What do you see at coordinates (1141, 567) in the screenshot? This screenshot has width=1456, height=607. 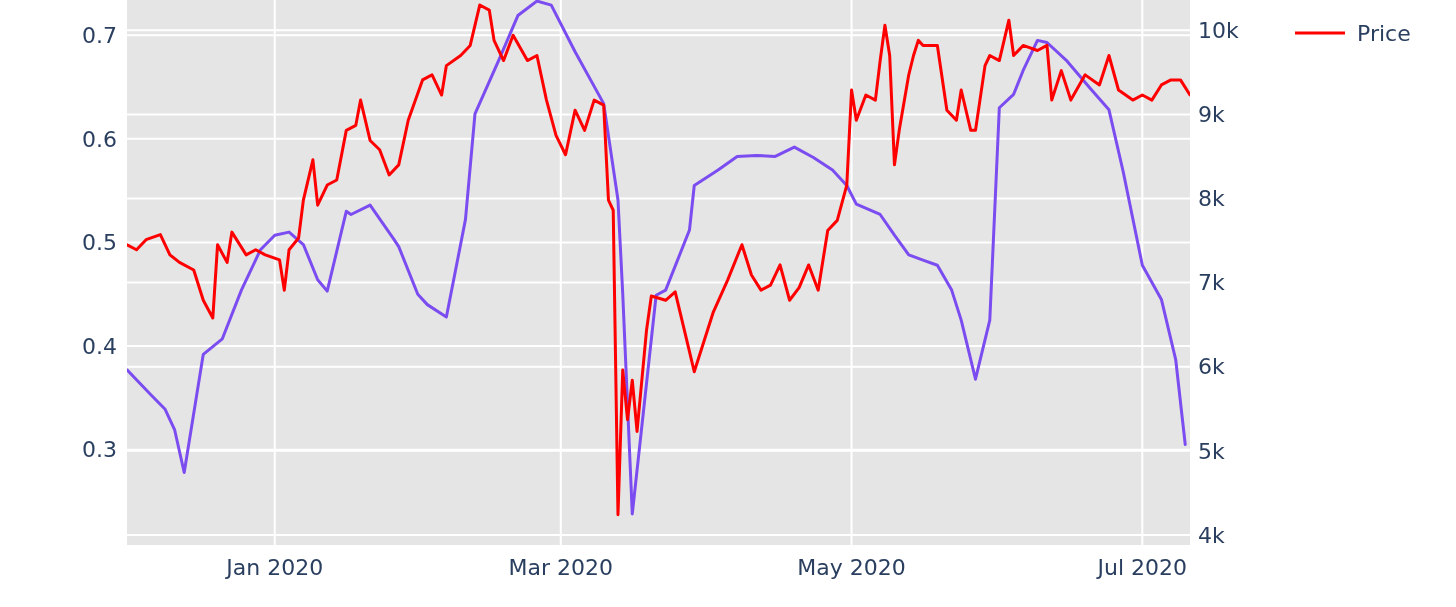 I see `x-tick-label: Jul 2020` at bounding box center [1141, 567].